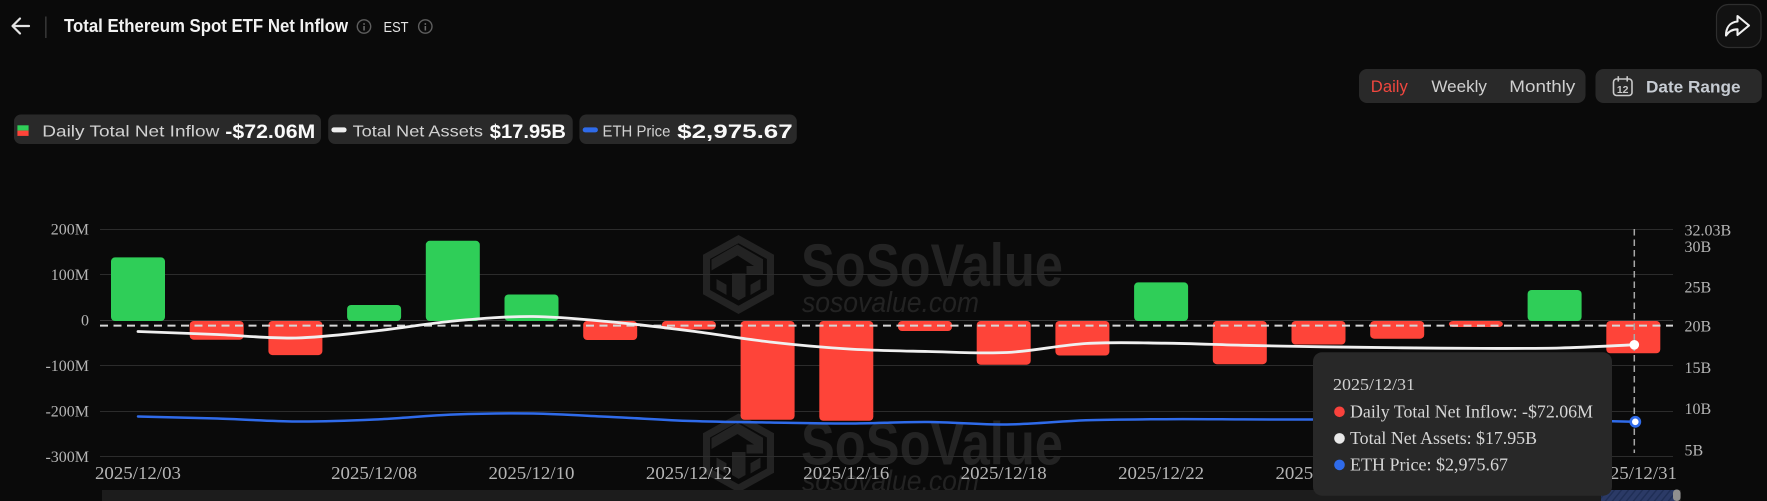 This screenshot has width=1767, height=501. Describe the element at coordinates (1694, 451) in the screenshot. I see `svg-text: 5B` at that location.